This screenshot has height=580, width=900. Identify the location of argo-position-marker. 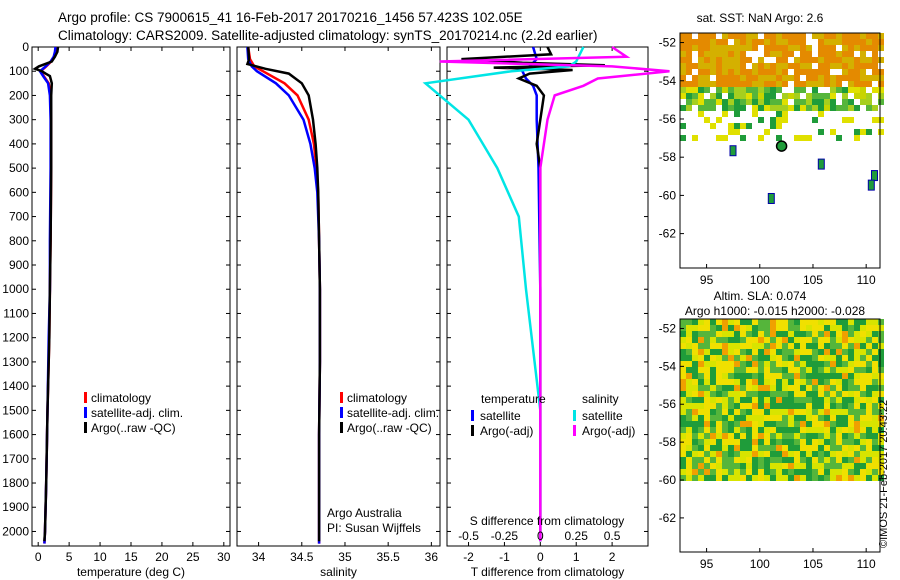
(781, 146).